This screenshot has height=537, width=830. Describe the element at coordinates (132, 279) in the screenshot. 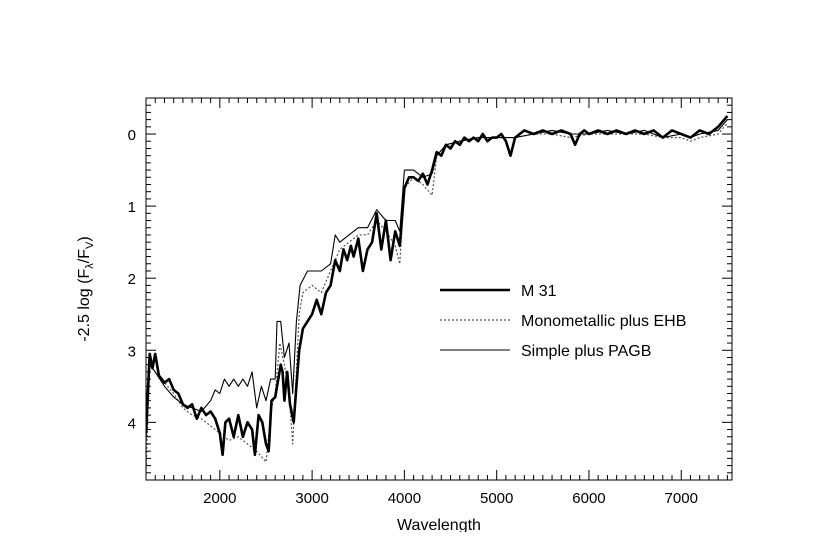

I see `y-tick-label: 2` at that location.